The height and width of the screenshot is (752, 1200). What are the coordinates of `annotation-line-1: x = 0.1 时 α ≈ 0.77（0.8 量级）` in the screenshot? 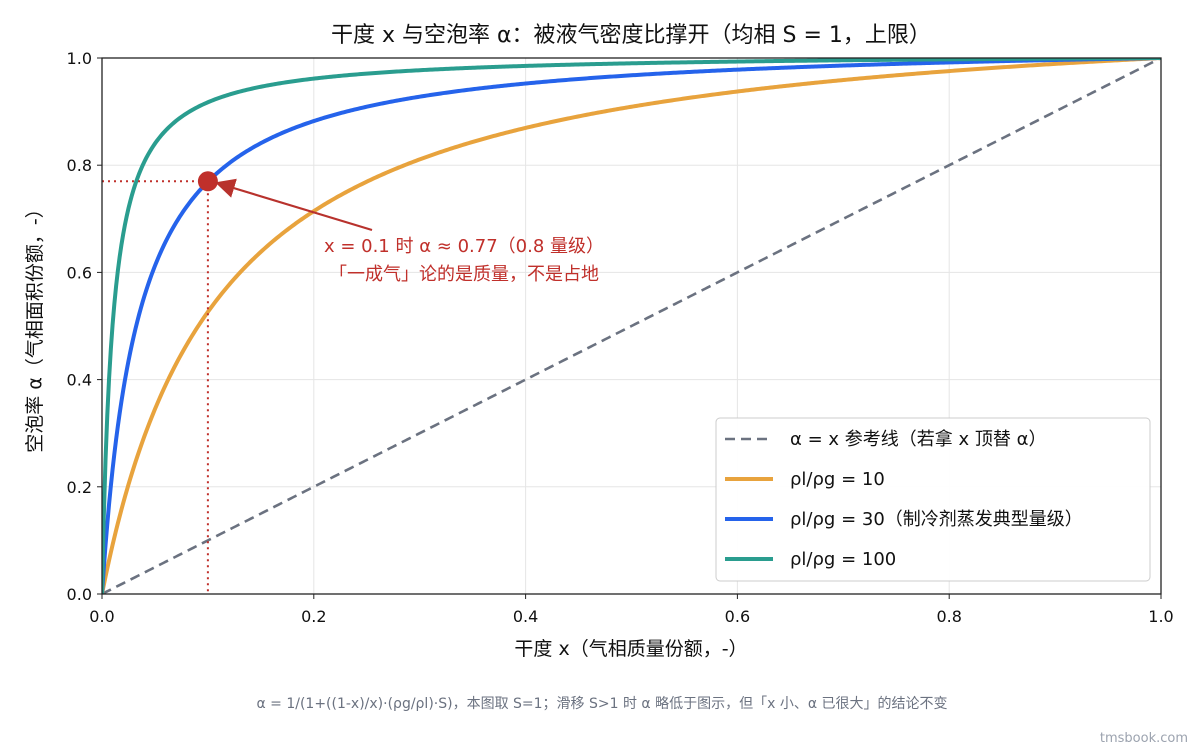 It's located at (464, 246).